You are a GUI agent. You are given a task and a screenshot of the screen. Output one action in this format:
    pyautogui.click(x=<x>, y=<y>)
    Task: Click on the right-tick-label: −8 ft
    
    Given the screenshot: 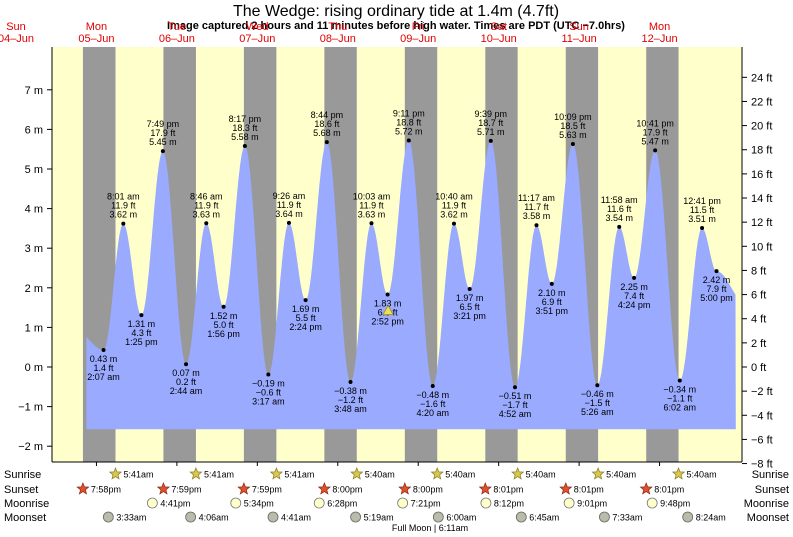 What is the action you would take?
    pyautogui.click(x=762, y=465)
    